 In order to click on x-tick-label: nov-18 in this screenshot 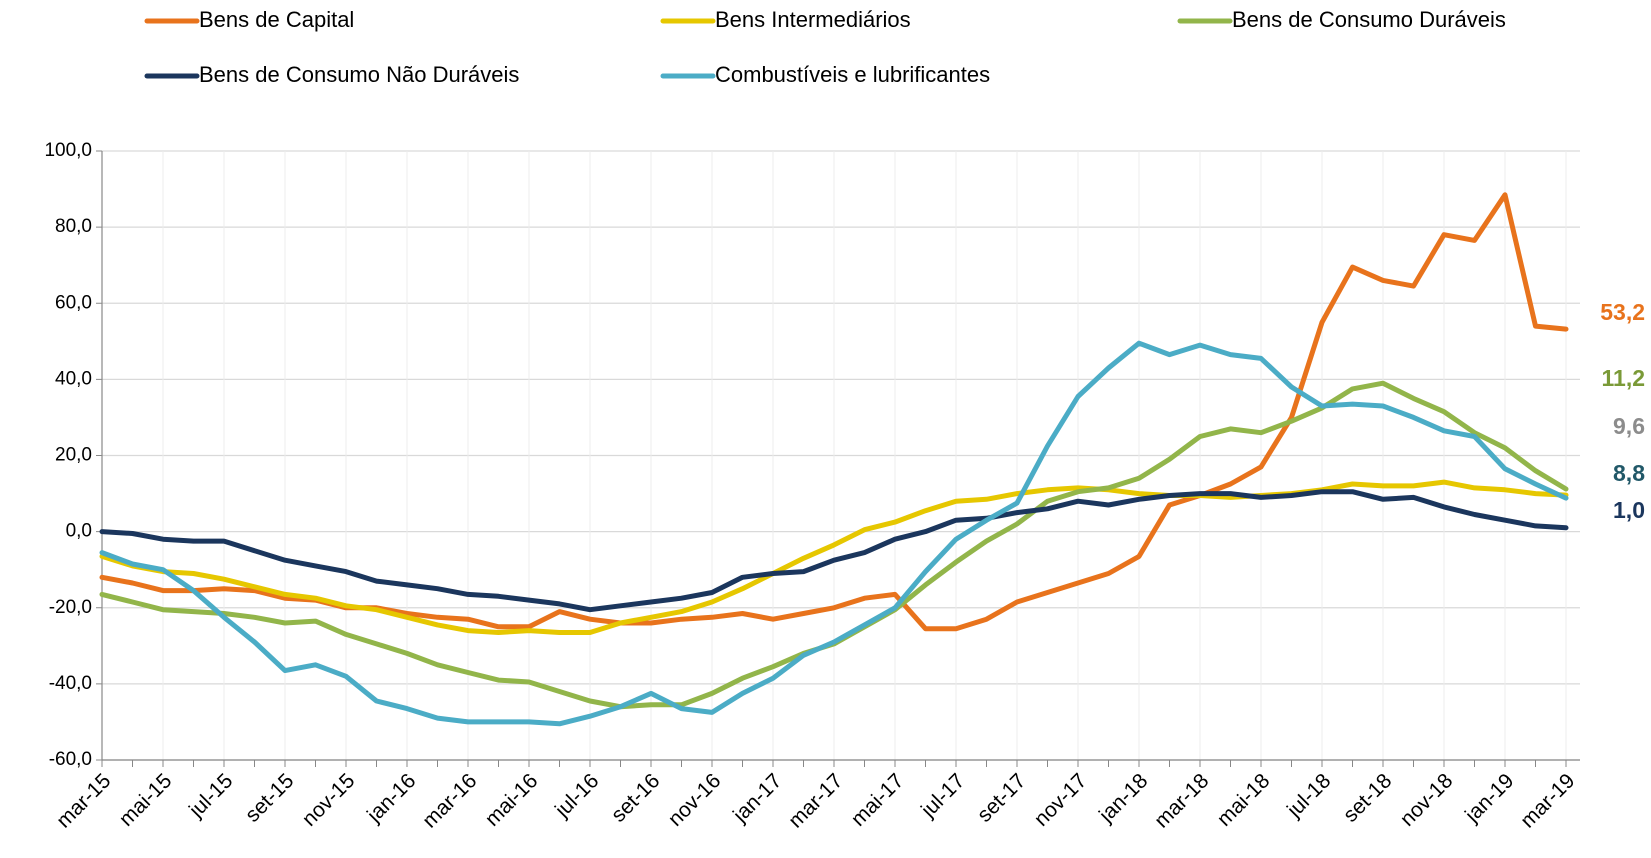, I will do `click(1427, 800)`.